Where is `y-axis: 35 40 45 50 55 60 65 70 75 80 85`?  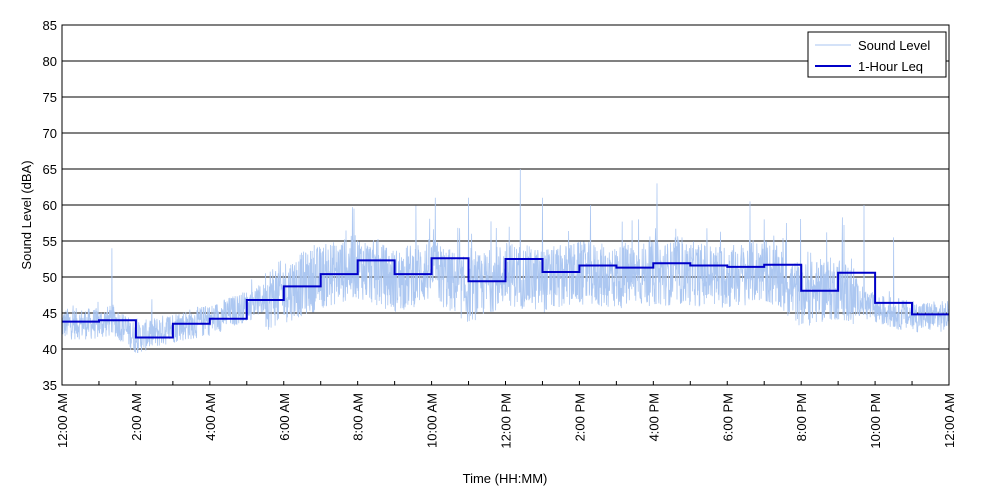 y-axis: 35 40 45 50 55 60 65 70 75 80 85 is located at coordinates (54, 205).